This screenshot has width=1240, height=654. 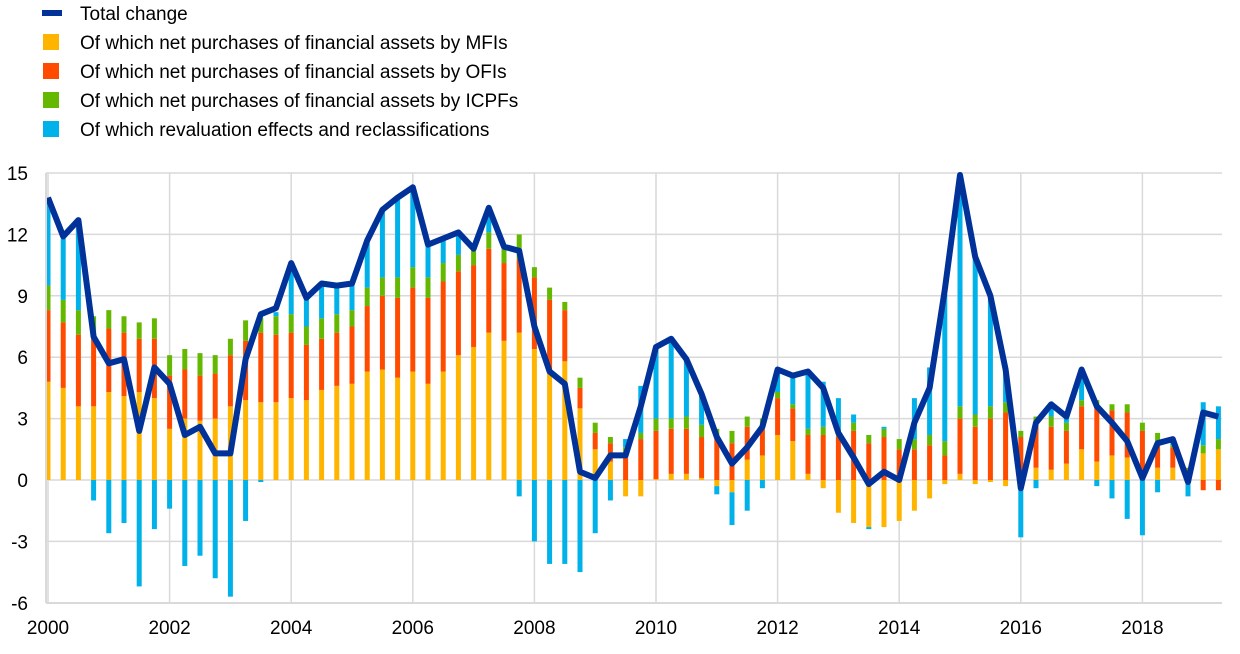 What do you see at coordinates (1142, 628) in the screenshot?
I see `x-tick-label: 2018` at bounding box center [1142, 628].